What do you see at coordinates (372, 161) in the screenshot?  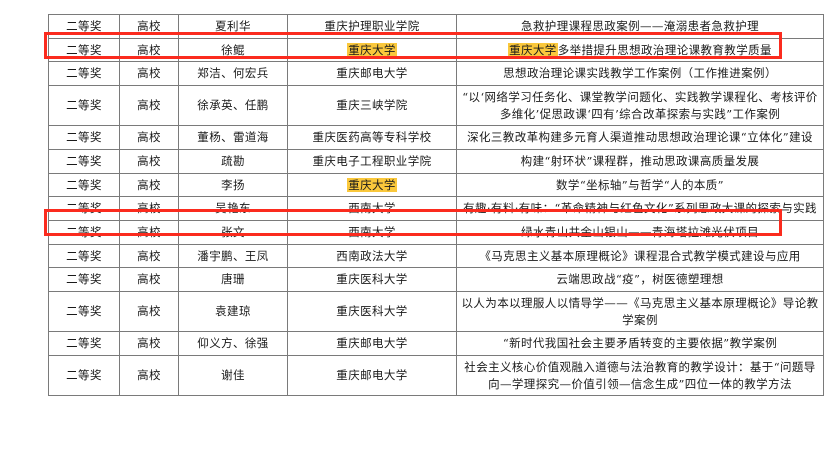 I see `cell-school: 重庆电子工程职业学院` at bounding box center [372, 161].